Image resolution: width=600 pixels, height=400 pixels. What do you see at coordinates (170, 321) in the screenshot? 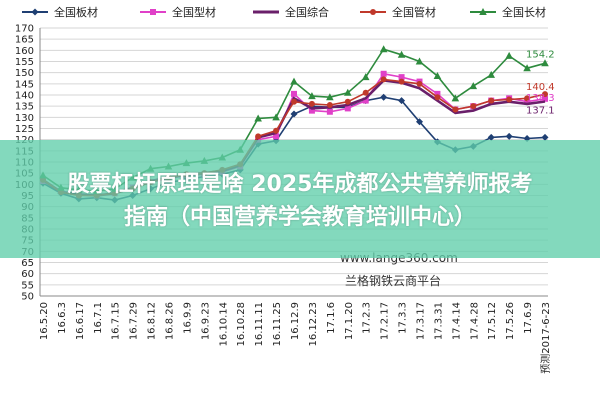
I see `x-tick-label: 16.8.26` at bounding box center [170, 321].